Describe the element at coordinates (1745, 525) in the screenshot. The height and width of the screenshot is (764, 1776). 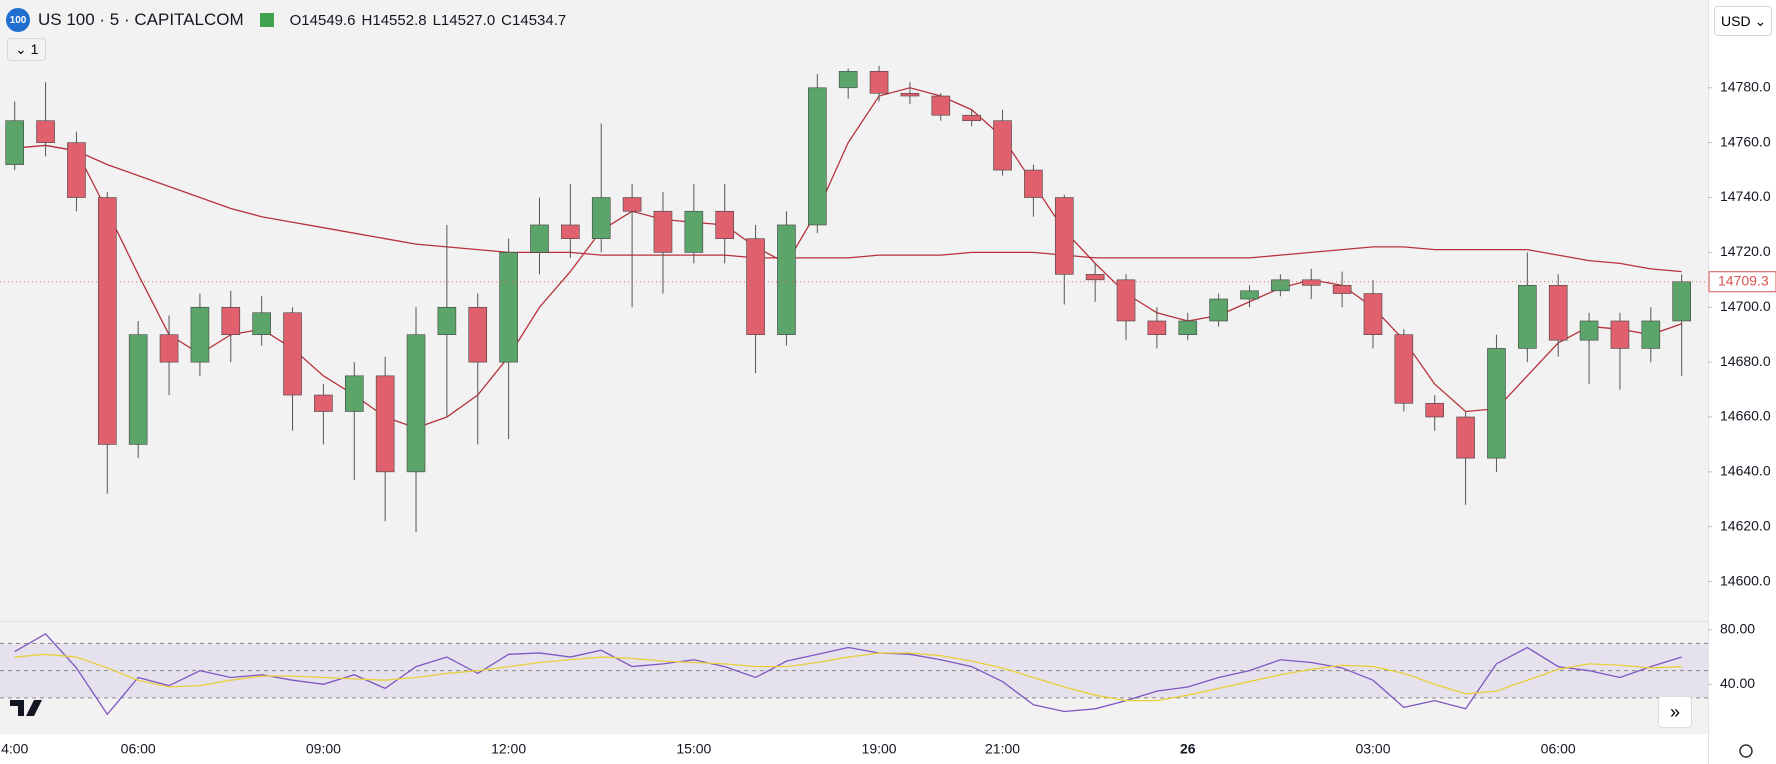
I see `y-tick-label: 14620.0` at that location.